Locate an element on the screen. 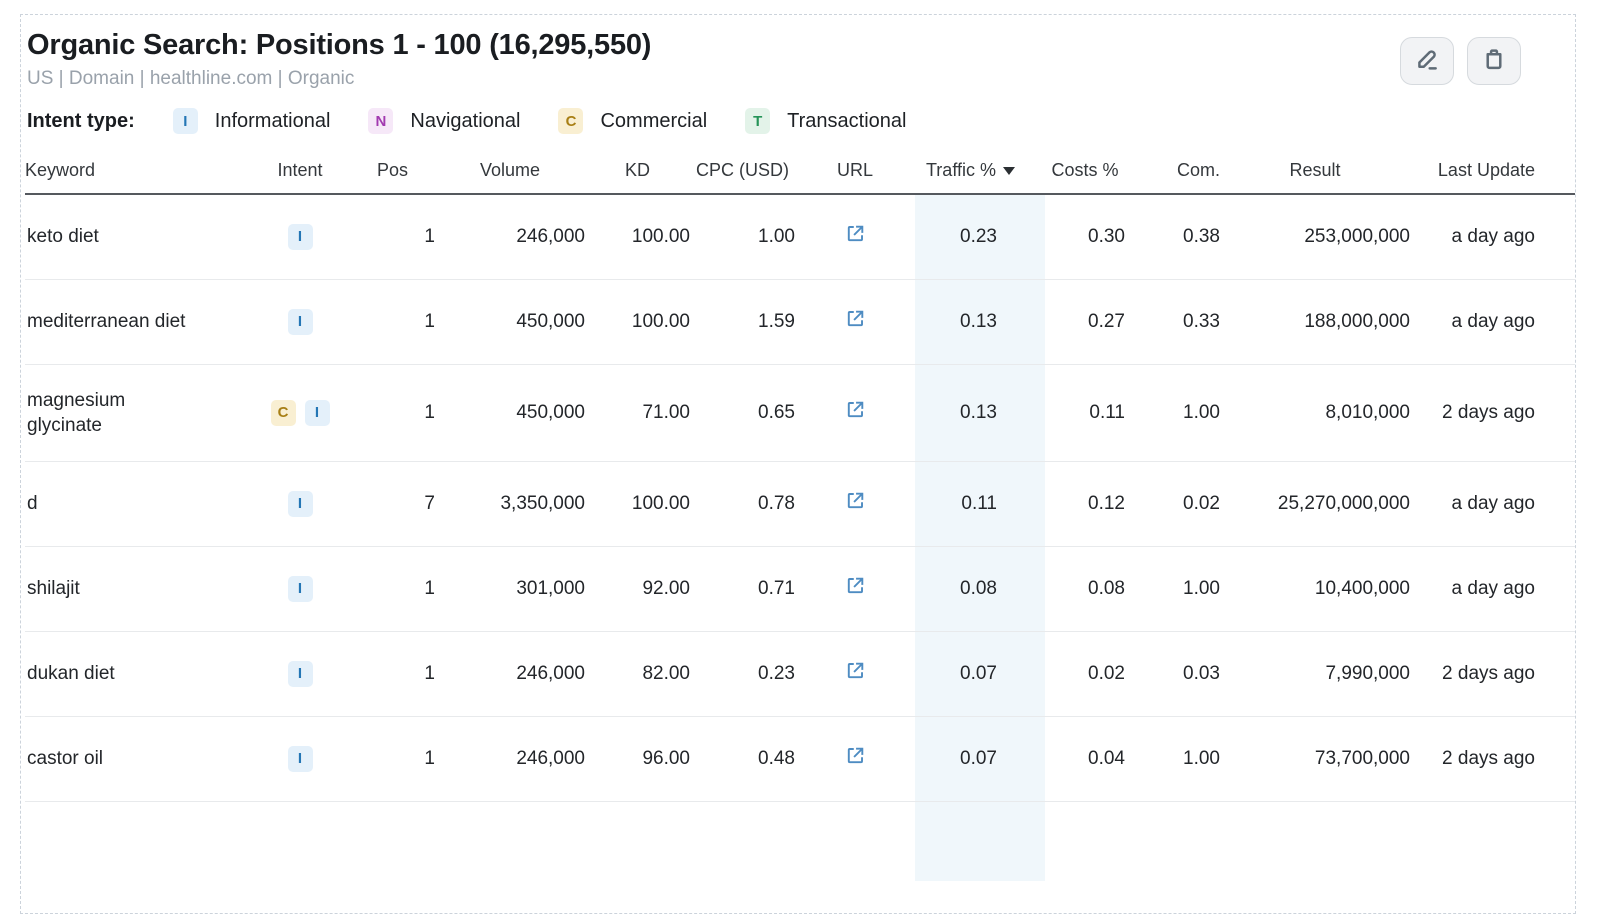 This screenshot has height=914, width=1600. cell-traffic: 0.11 is located at coordinates (980, 503).